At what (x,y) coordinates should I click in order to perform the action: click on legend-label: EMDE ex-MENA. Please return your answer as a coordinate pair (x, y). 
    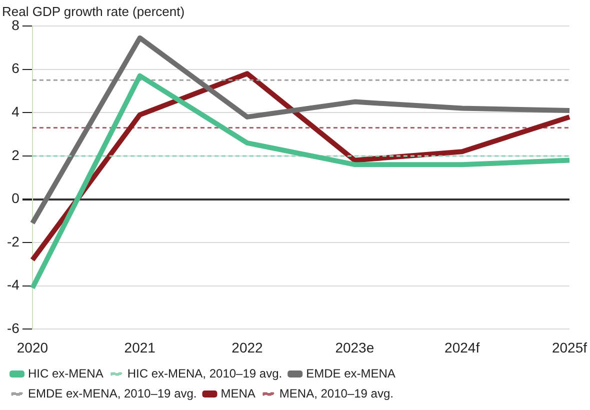
    Looking at the image, I should click on (351, 373).